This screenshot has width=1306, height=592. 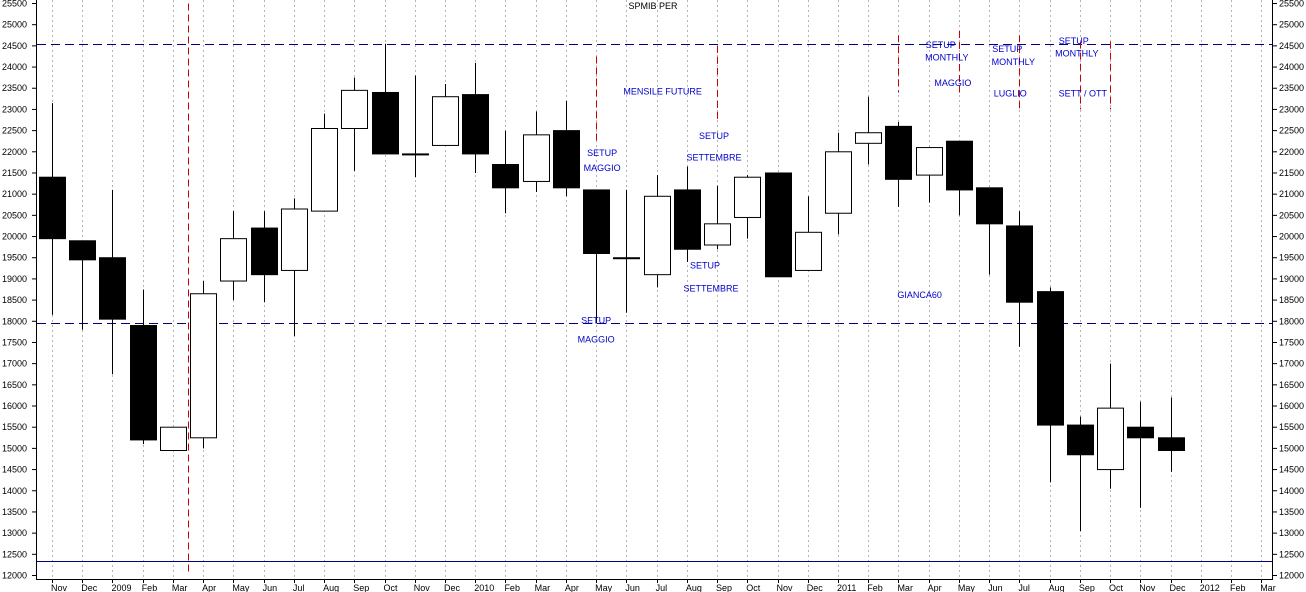 What do you see at coordinates (1291, 342) in the screenshot?
I see `y-tick-label-right: 17500` at bounding box center [1291, 342].